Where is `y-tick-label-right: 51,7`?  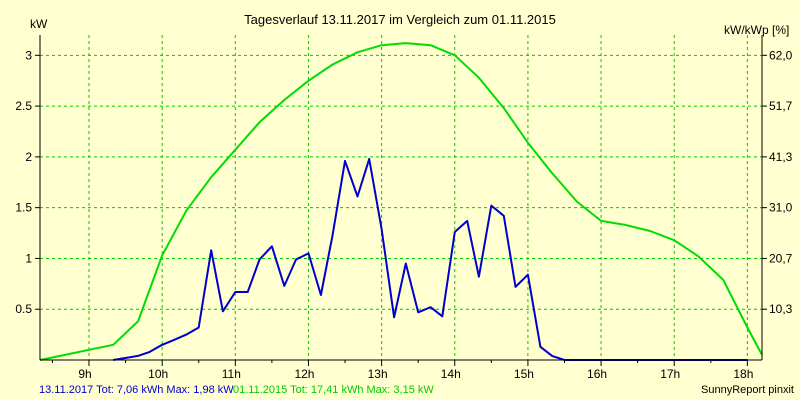
y-tick-label-right: 51,7 is located at coordinates (781, 106).